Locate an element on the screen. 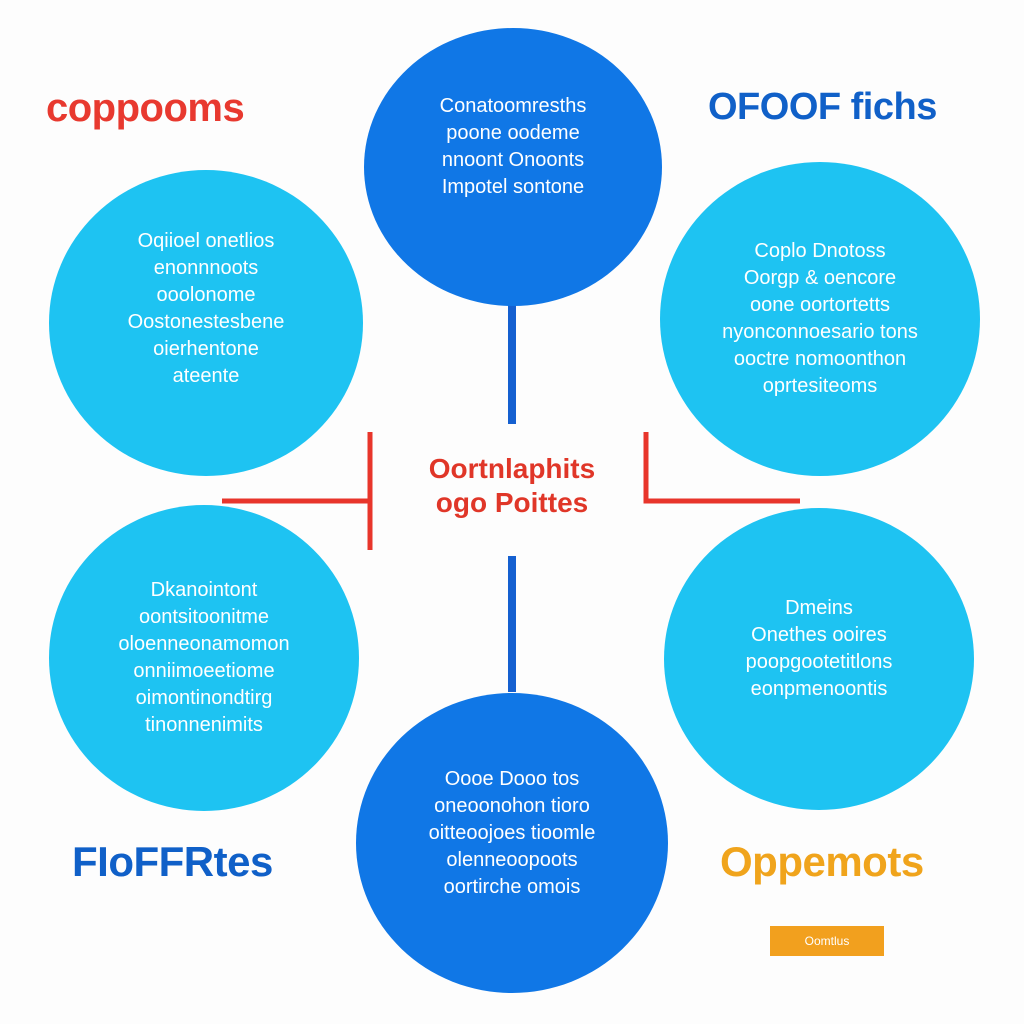 The width and height of the screenshot is (1024, 1024). center-label-line: ogo Poittes is located at coordinates (512, 502).